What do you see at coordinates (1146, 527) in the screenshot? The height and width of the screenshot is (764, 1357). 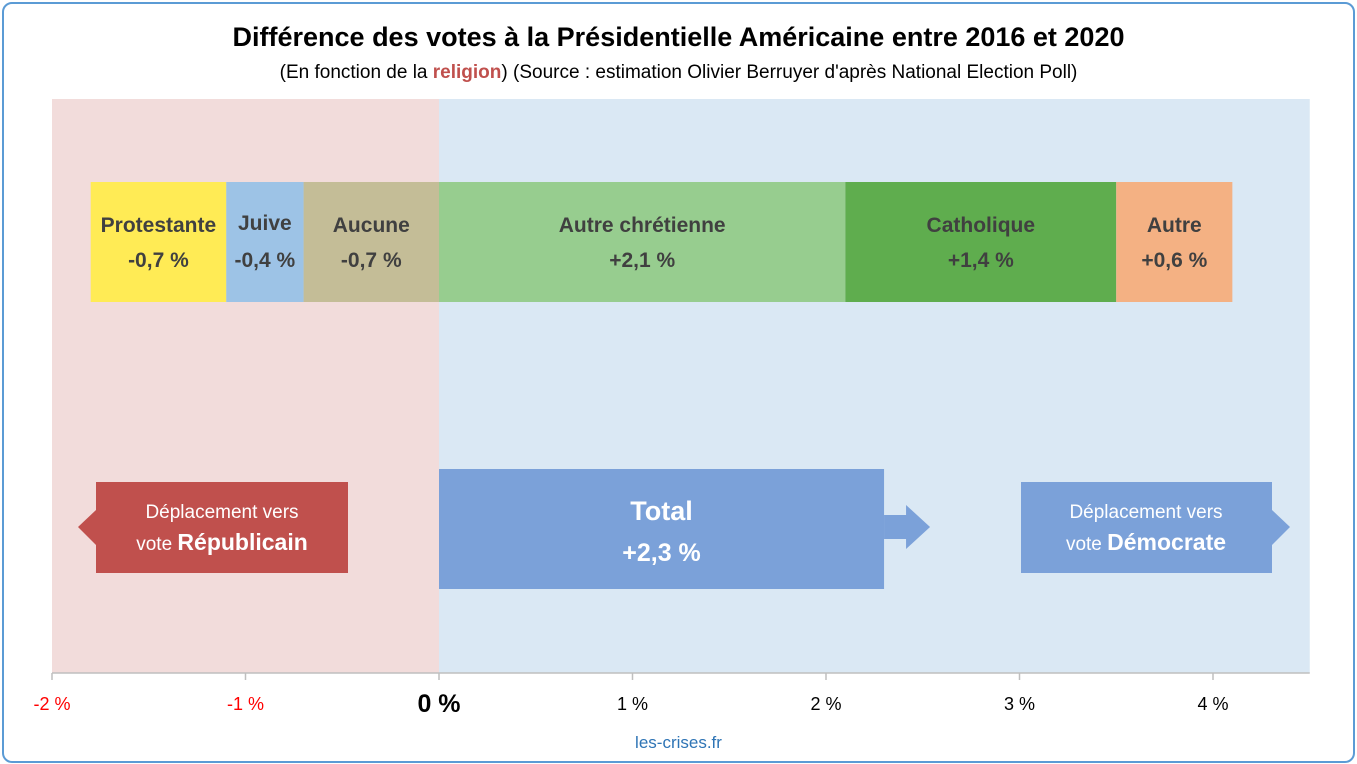 I see `democrat-callout` at bounding box center [1146, 527].